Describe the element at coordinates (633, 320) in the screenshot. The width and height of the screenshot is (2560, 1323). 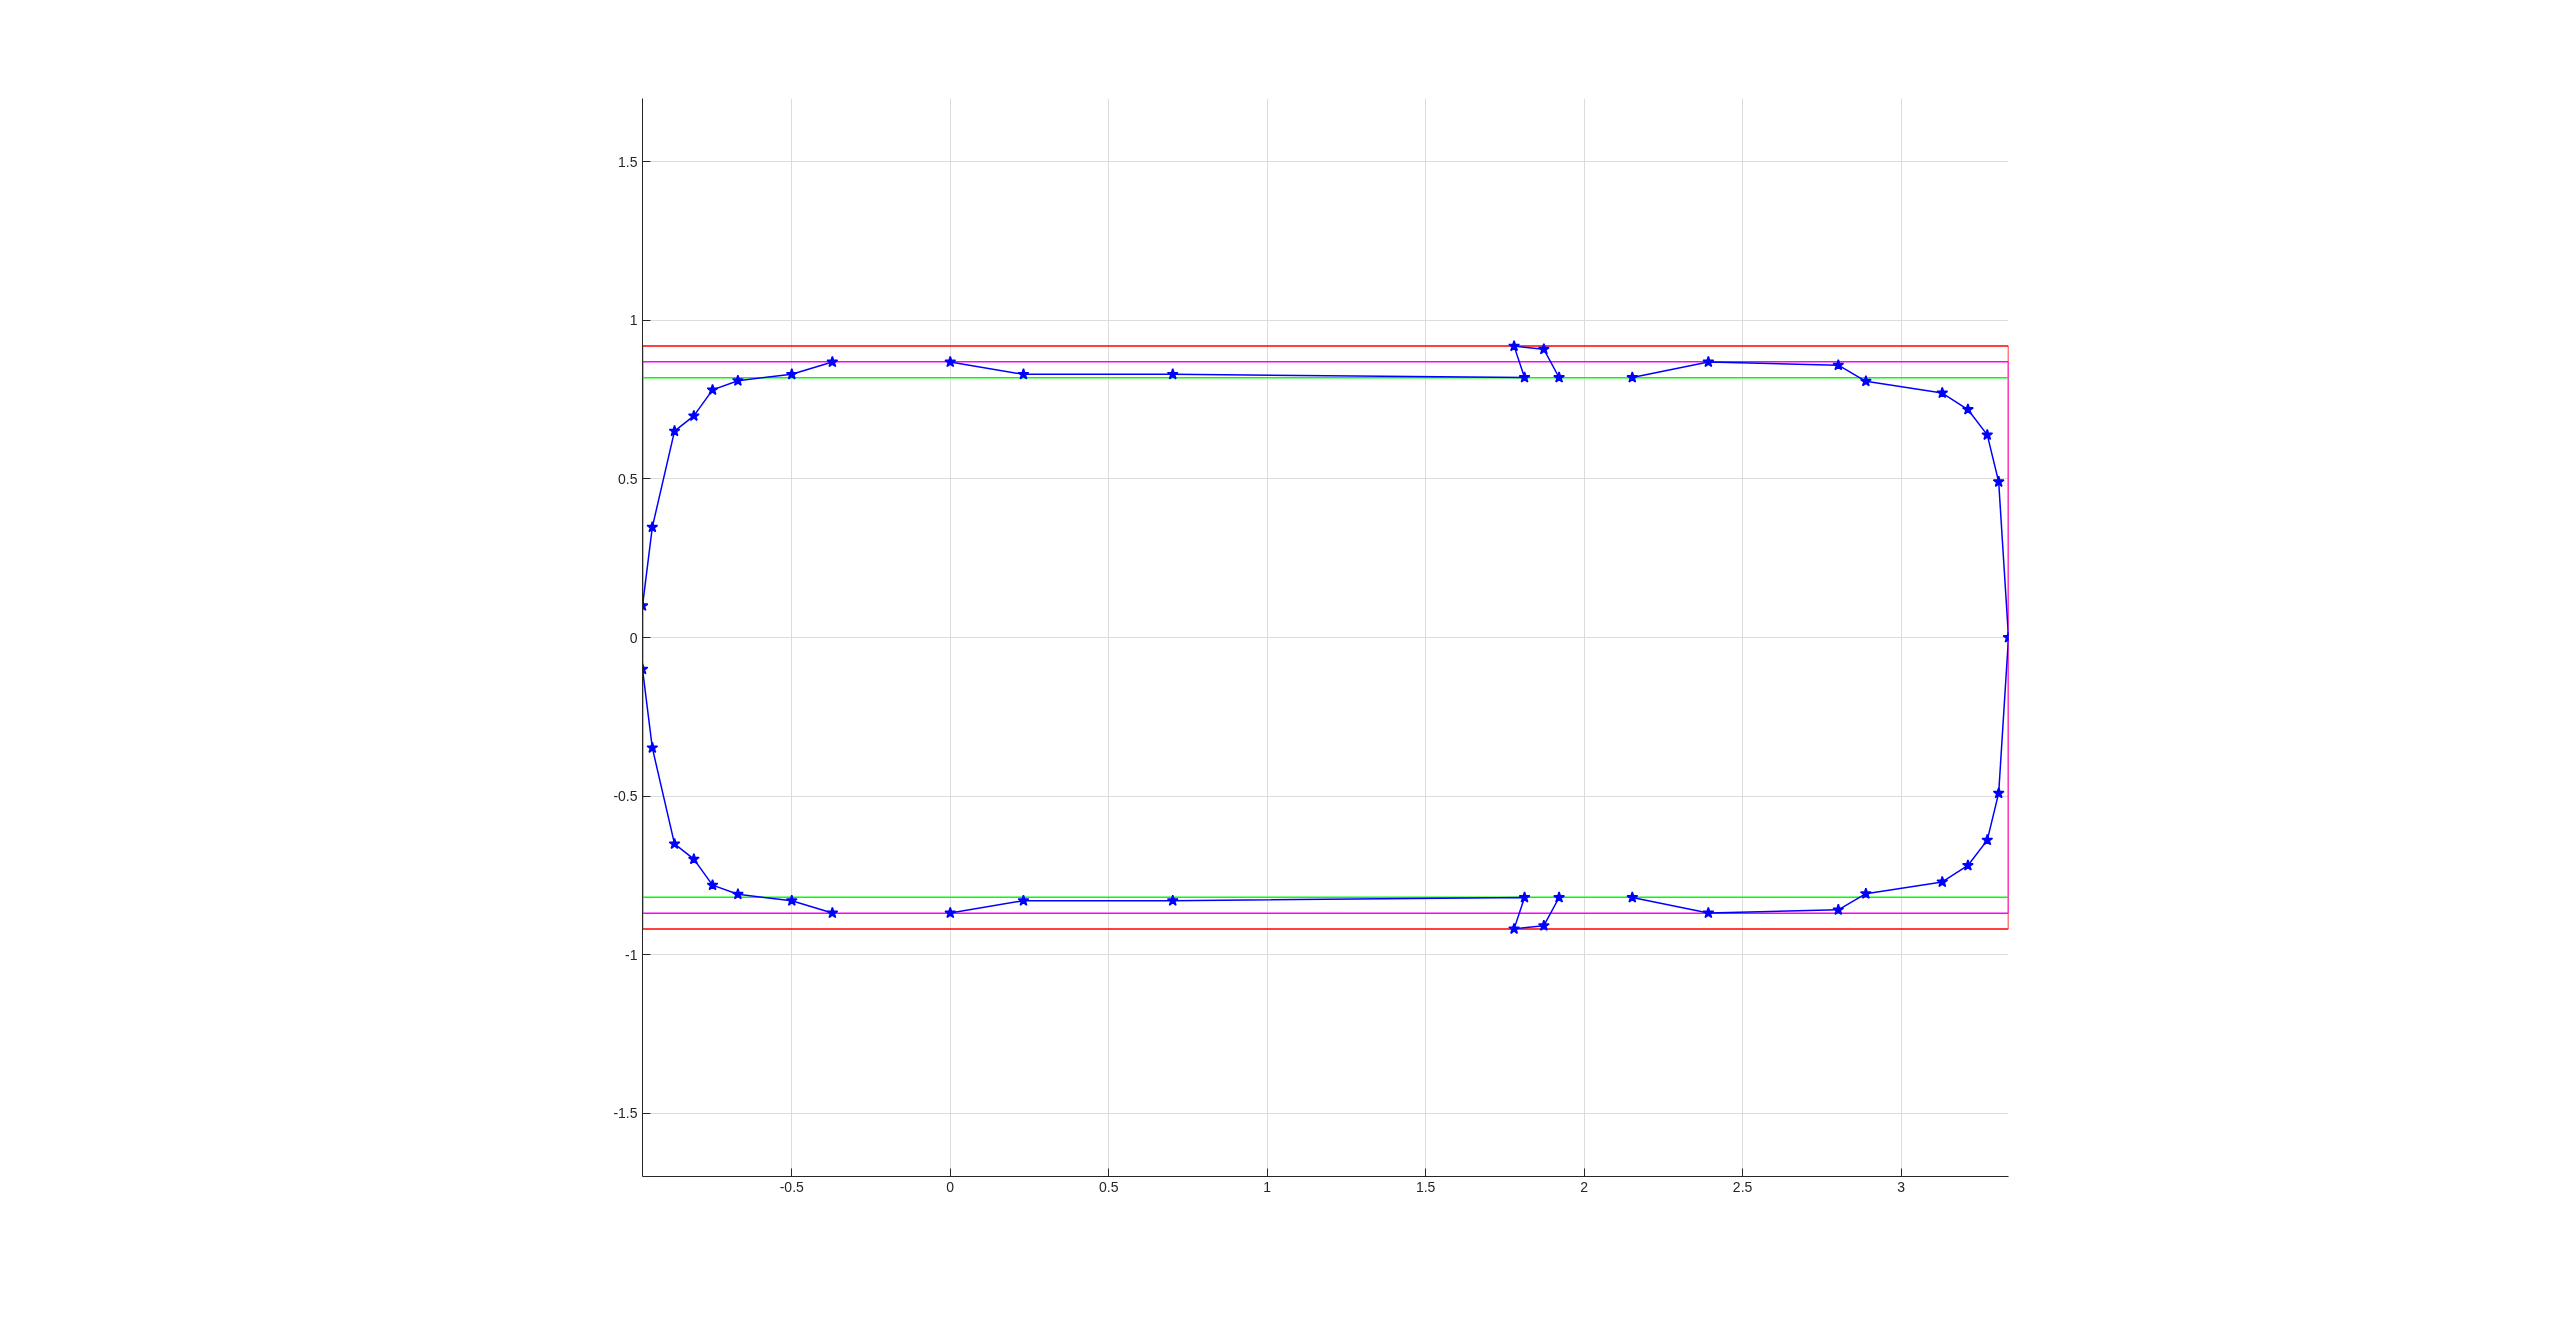
I see `y-tick-label: 1` at that location.